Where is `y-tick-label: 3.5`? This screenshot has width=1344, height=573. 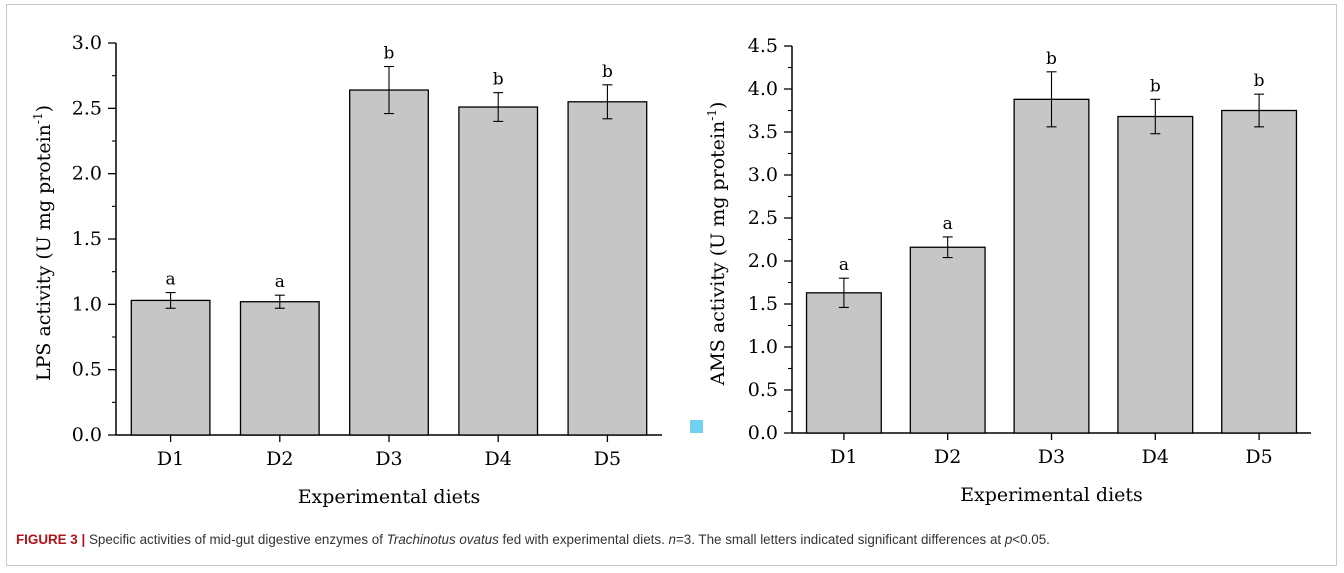
y-tick-label: 3.5 is located at coordinates (763, 132).